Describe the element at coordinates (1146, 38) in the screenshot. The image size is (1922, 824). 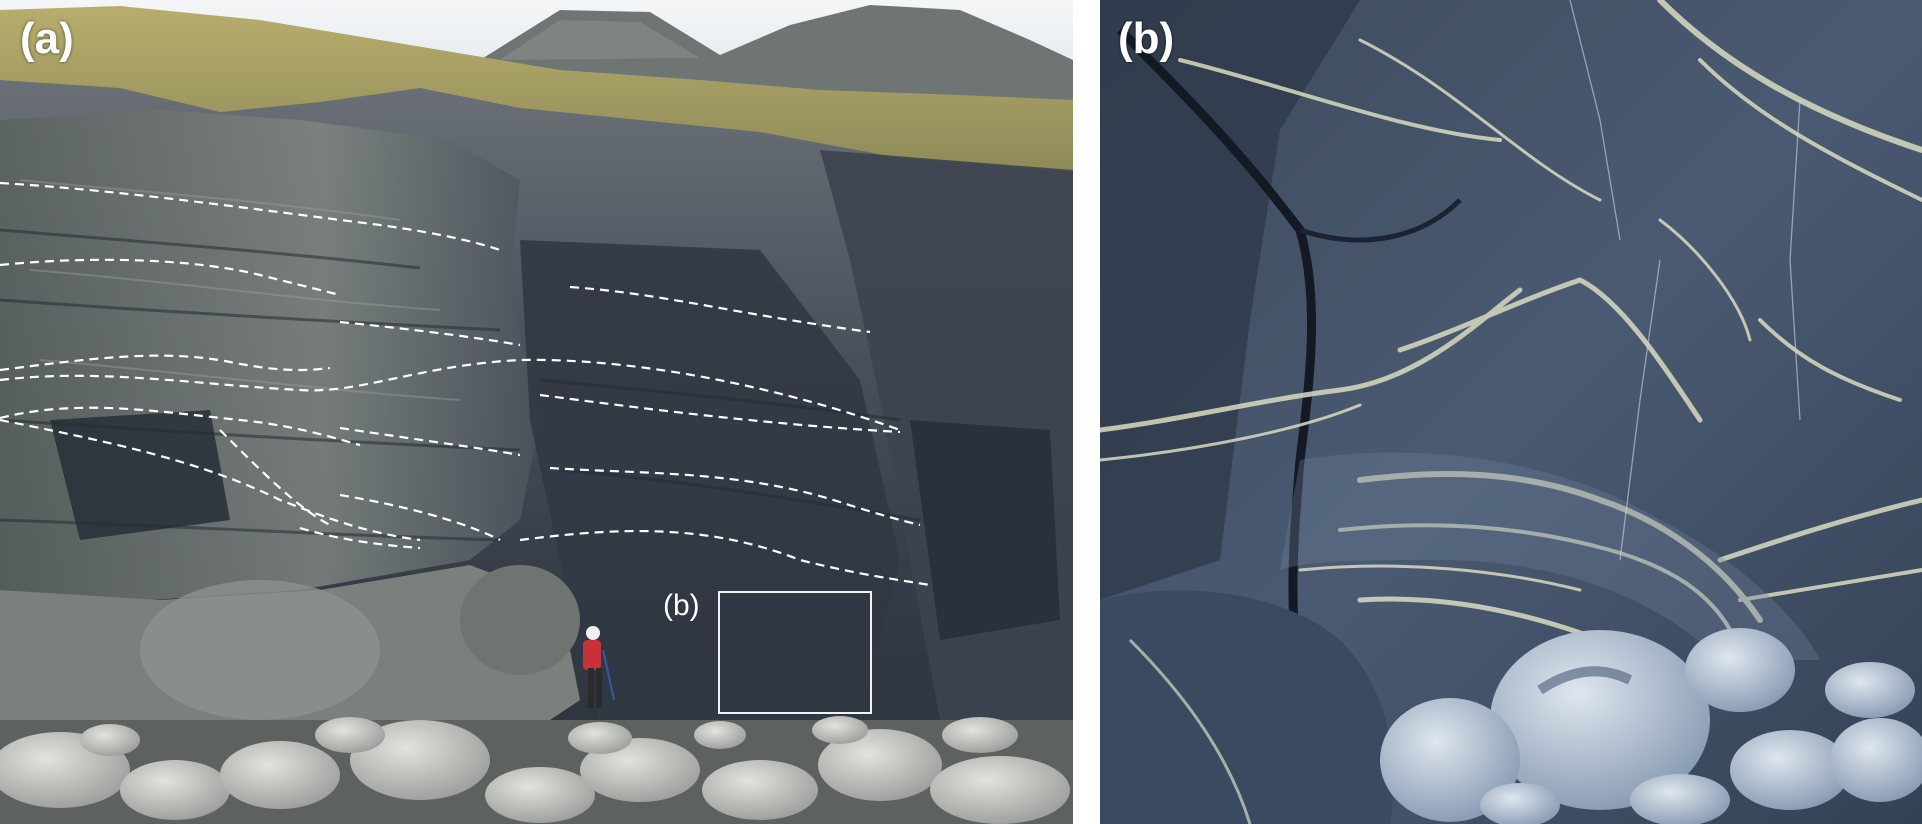
I see `panel-label-b: (b)` at that location.